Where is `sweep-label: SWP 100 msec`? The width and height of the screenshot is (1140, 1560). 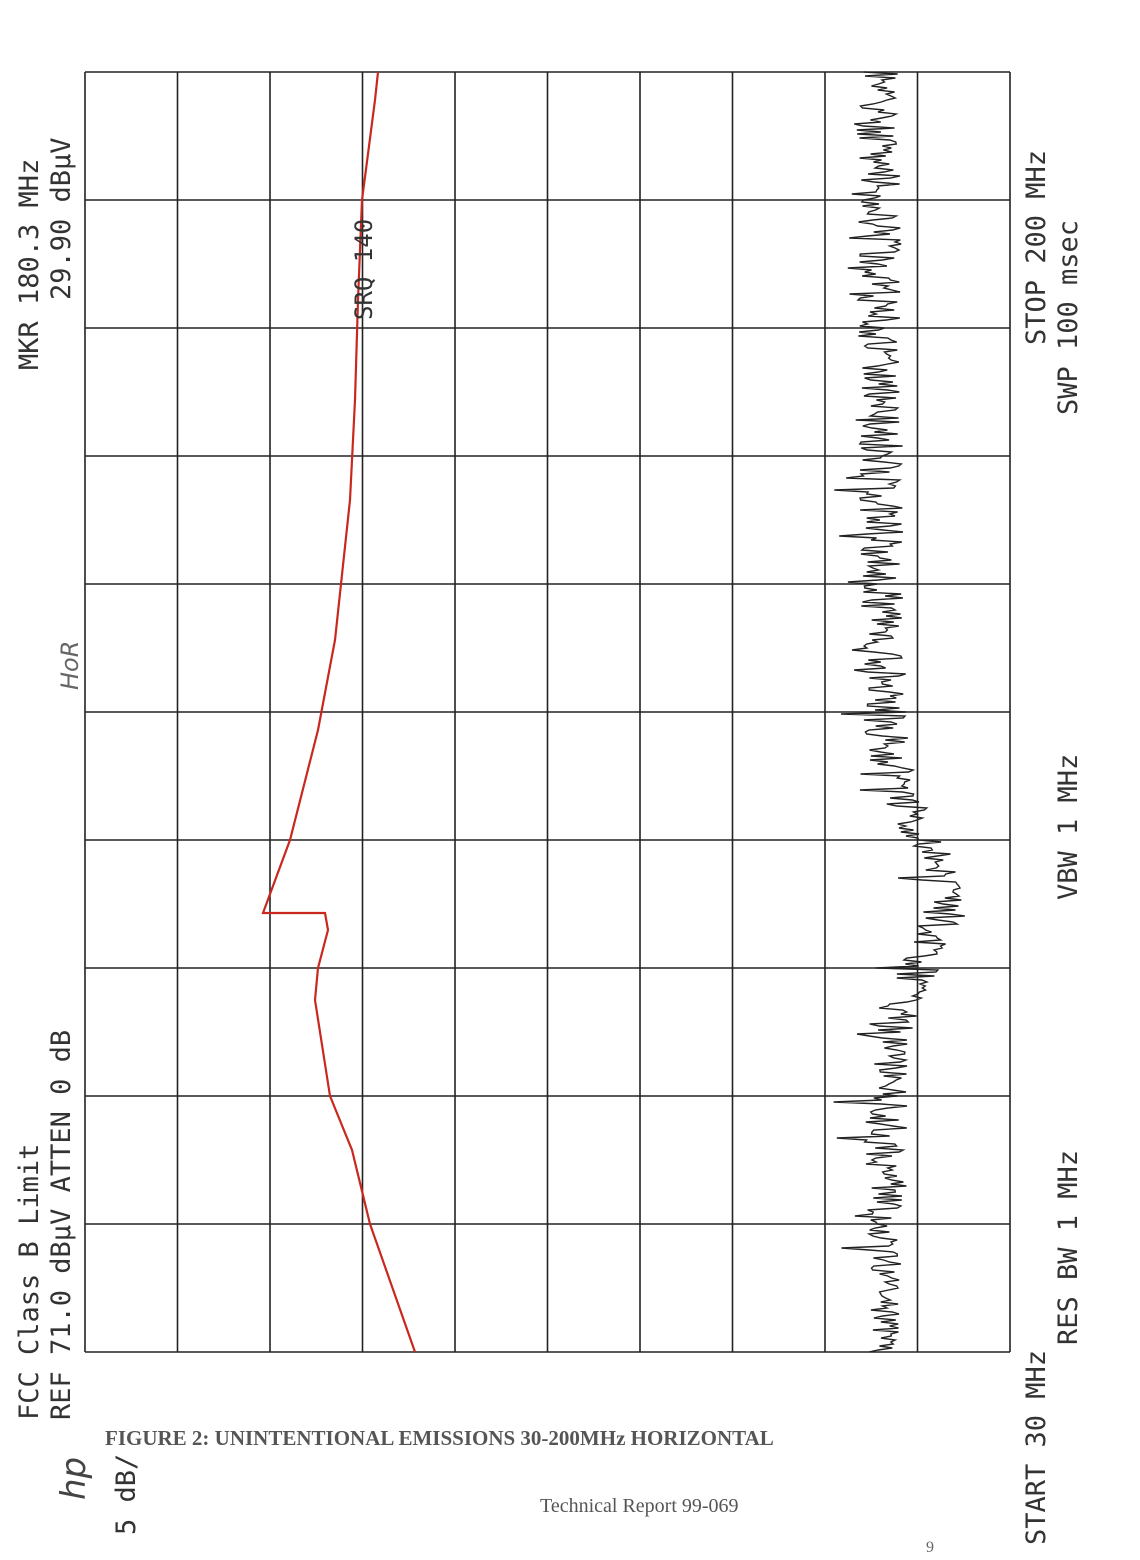 sweep-label: SWP 100 msec is located at coordinates (1068, 317).